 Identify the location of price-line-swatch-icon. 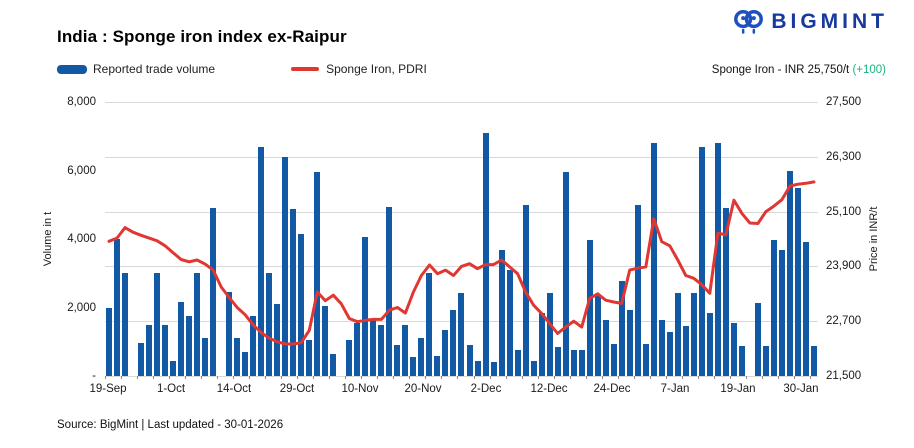
(305, 69).